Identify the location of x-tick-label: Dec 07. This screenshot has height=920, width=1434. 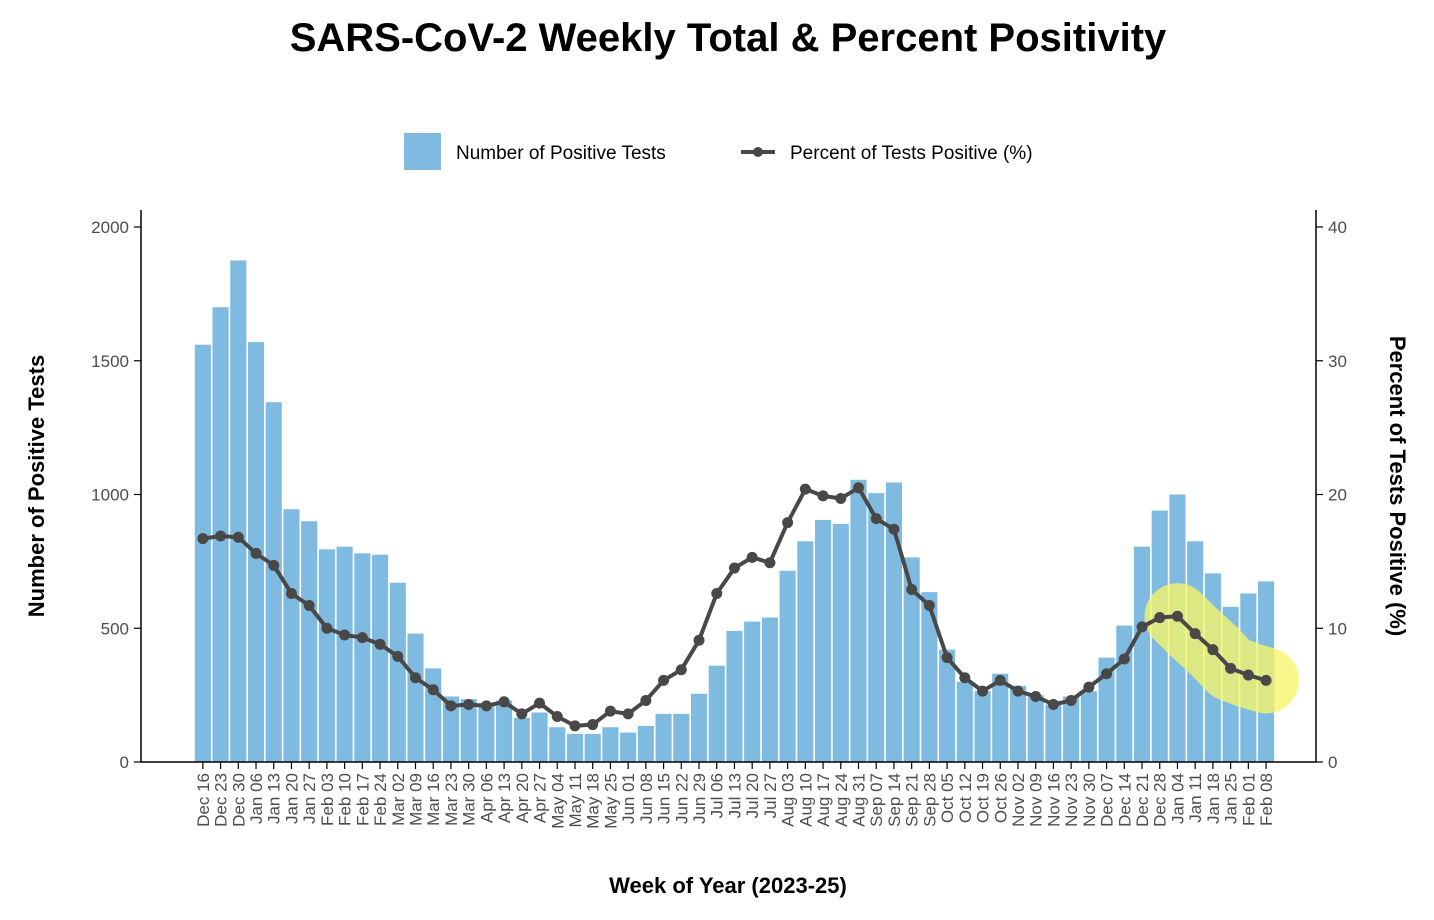
(1107, 800).